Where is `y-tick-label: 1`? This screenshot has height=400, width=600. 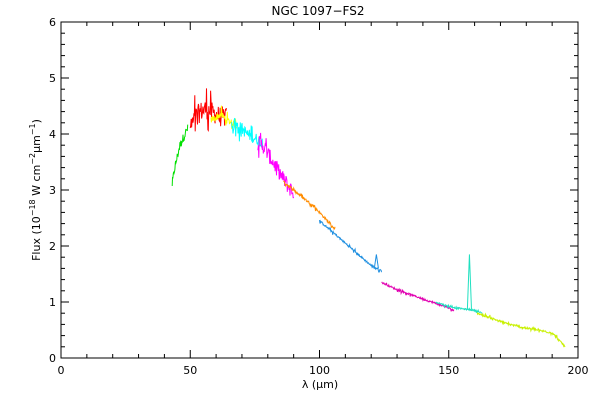
y-tick-label: 1 is located at coordinates (52, 302).